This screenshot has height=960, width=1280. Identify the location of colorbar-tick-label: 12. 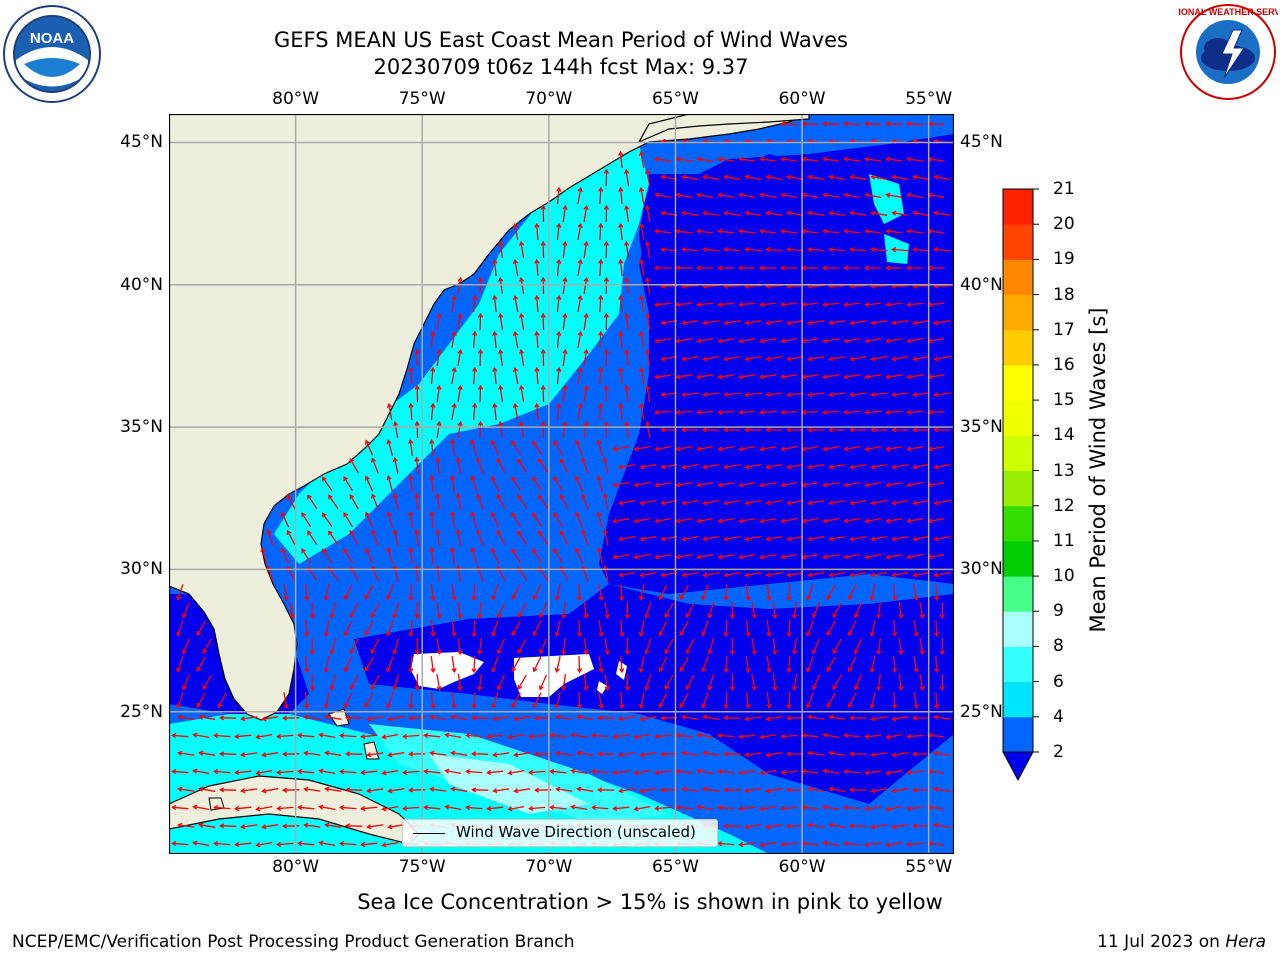
(1064, 505).